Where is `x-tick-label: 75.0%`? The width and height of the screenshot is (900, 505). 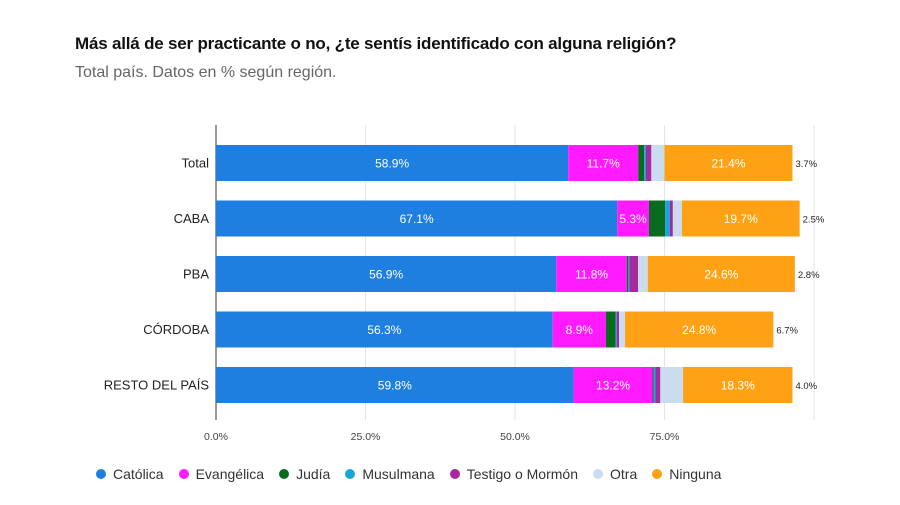
x-tick-label: 75.0% is located at coordinates (665, 437).